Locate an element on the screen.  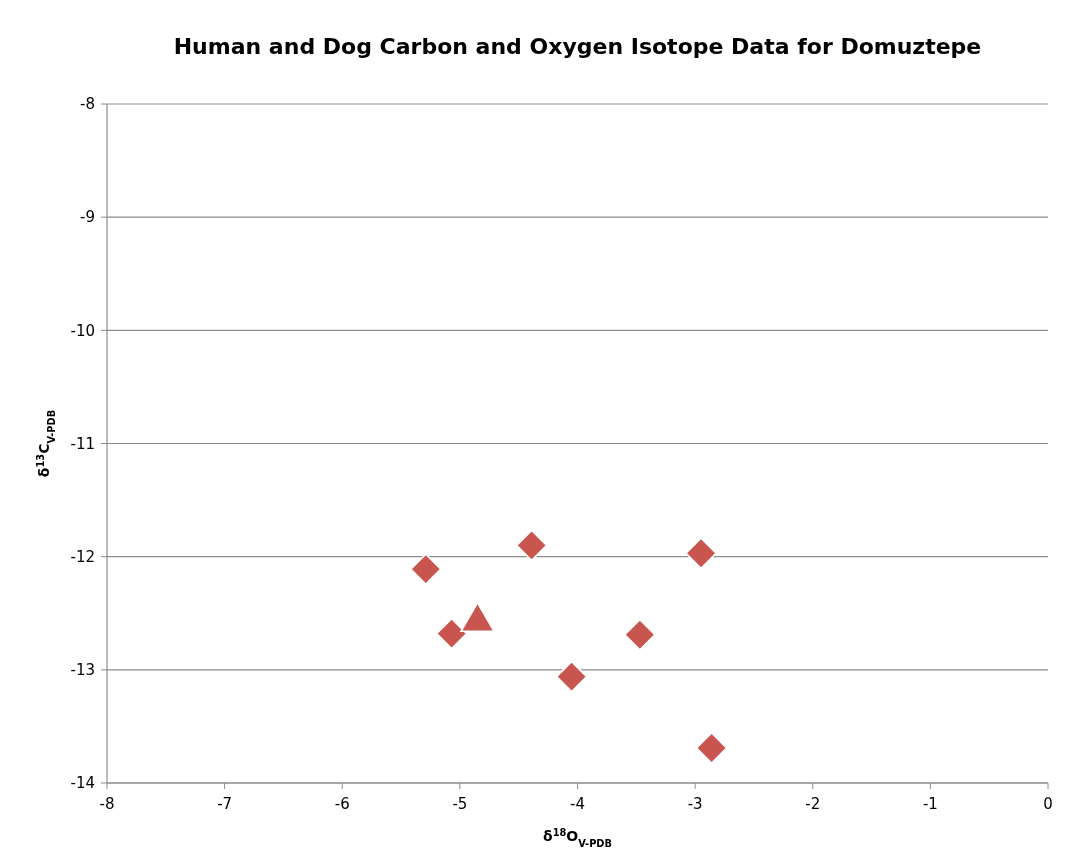
x-tick-label: -1 is located at coordinates (930, 804).